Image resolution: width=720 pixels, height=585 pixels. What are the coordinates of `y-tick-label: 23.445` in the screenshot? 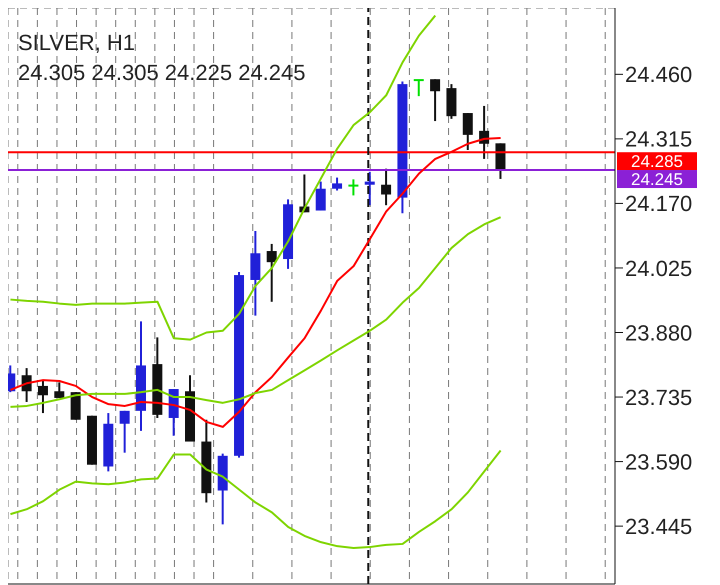 It's located at (658, 526).